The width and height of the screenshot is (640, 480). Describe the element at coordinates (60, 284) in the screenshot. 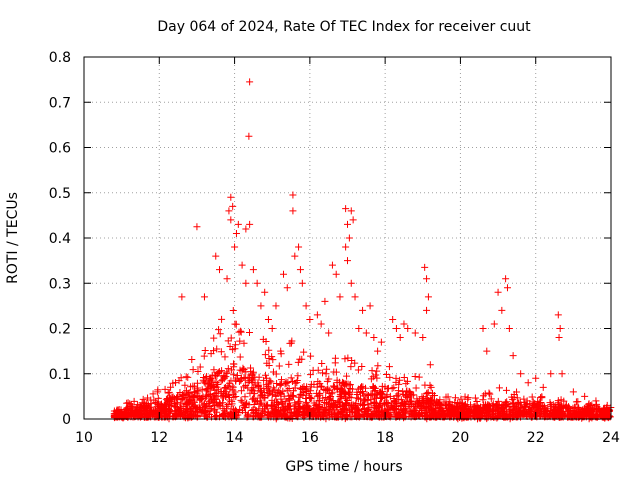

I see `y-tick-label: 0.3` at that location.